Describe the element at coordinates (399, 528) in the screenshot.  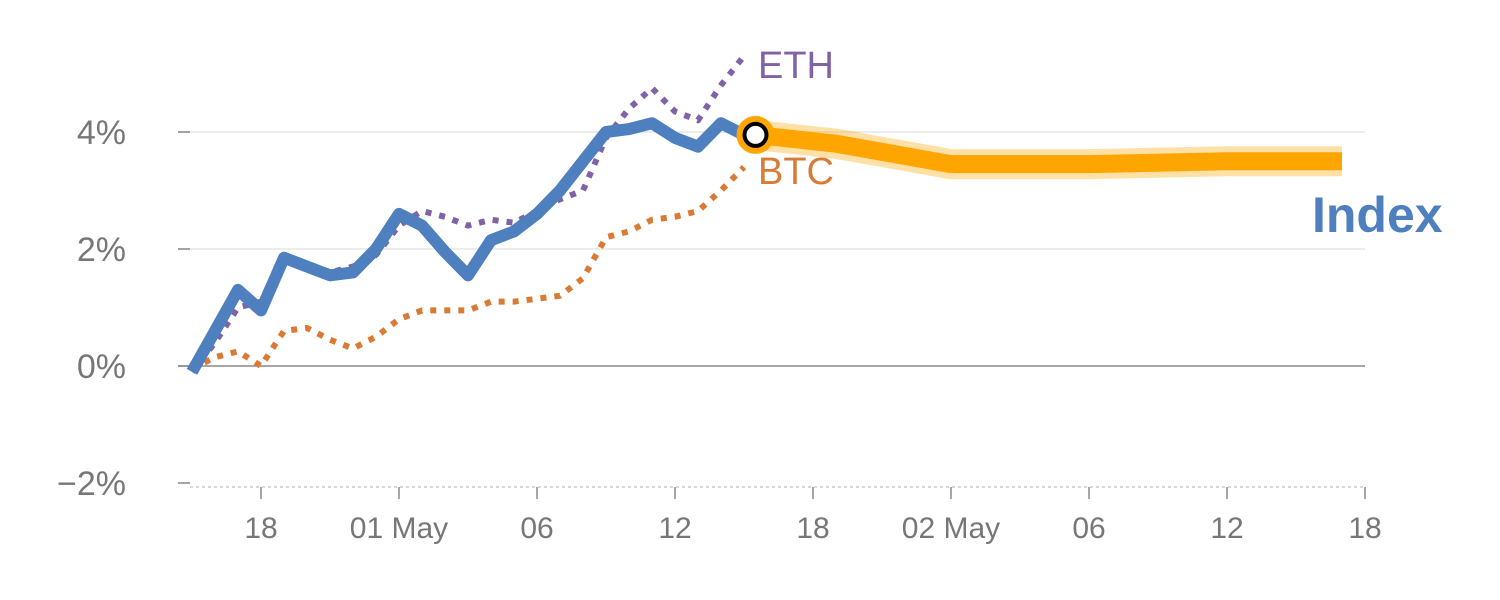
I see `x-tick-label: 01 May` at that location.